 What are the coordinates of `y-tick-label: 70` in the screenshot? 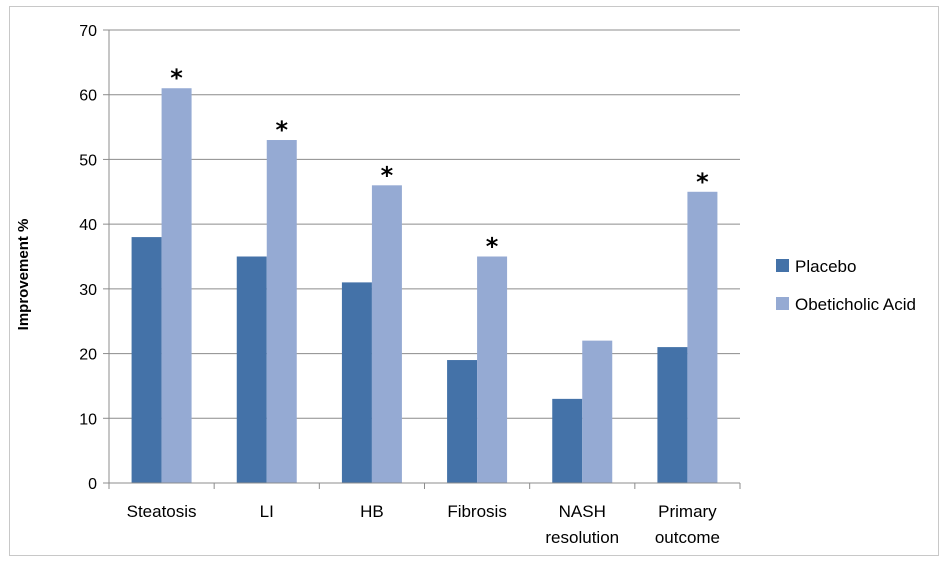 It's located at (88, 31).